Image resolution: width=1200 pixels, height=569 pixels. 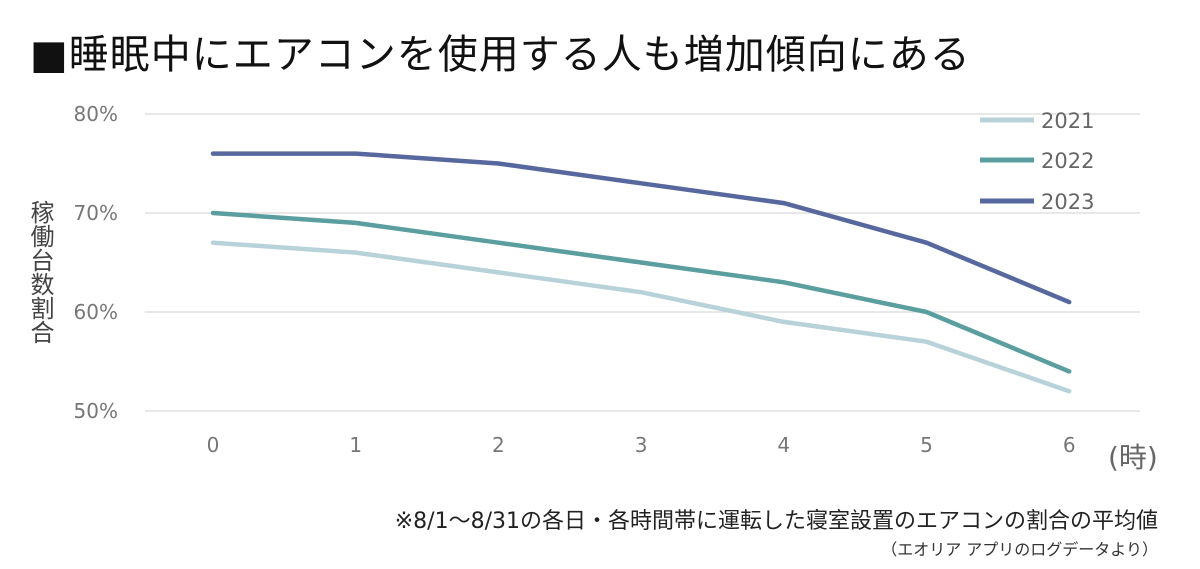 What do you see at coordinates (96, 262) in the screenshot?
I see `y-tick-labels: 50% 60% 70% 80%` at bounding box center [96, 262].